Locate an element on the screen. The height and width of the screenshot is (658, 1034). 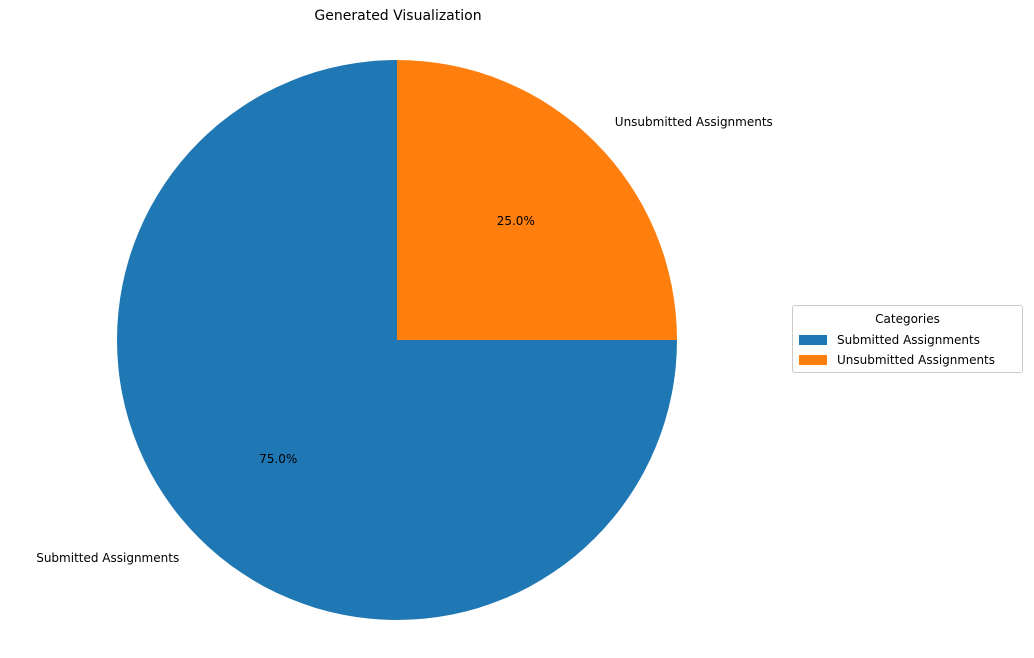
chart-title: Generated Visualization is located at coordinates (398, 16).